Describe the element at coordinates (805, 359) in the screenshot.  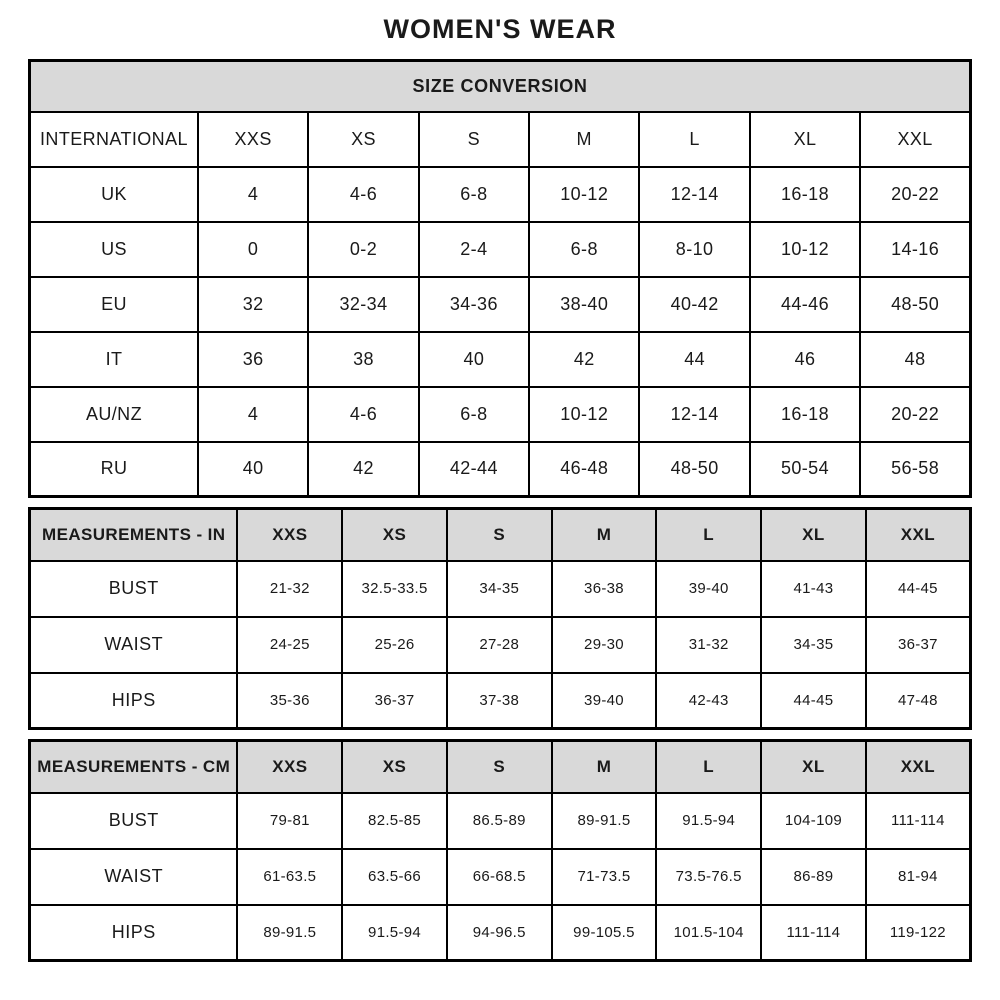
I see `size-cell: 46` at that location.